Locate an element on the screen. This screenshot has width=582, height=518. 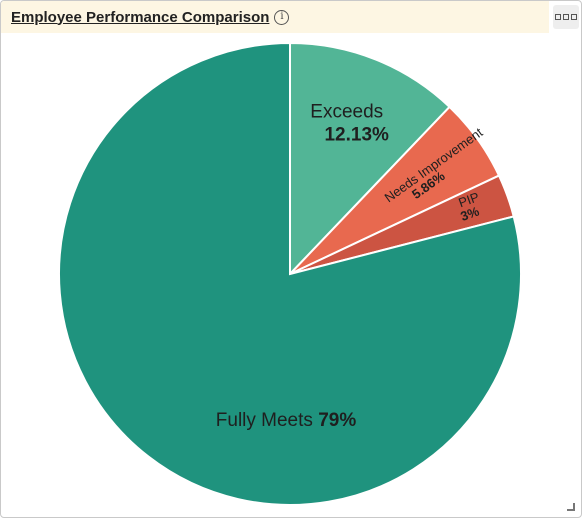
slice-label-exceeds: Exceeds is located at coordinates (346, 111).